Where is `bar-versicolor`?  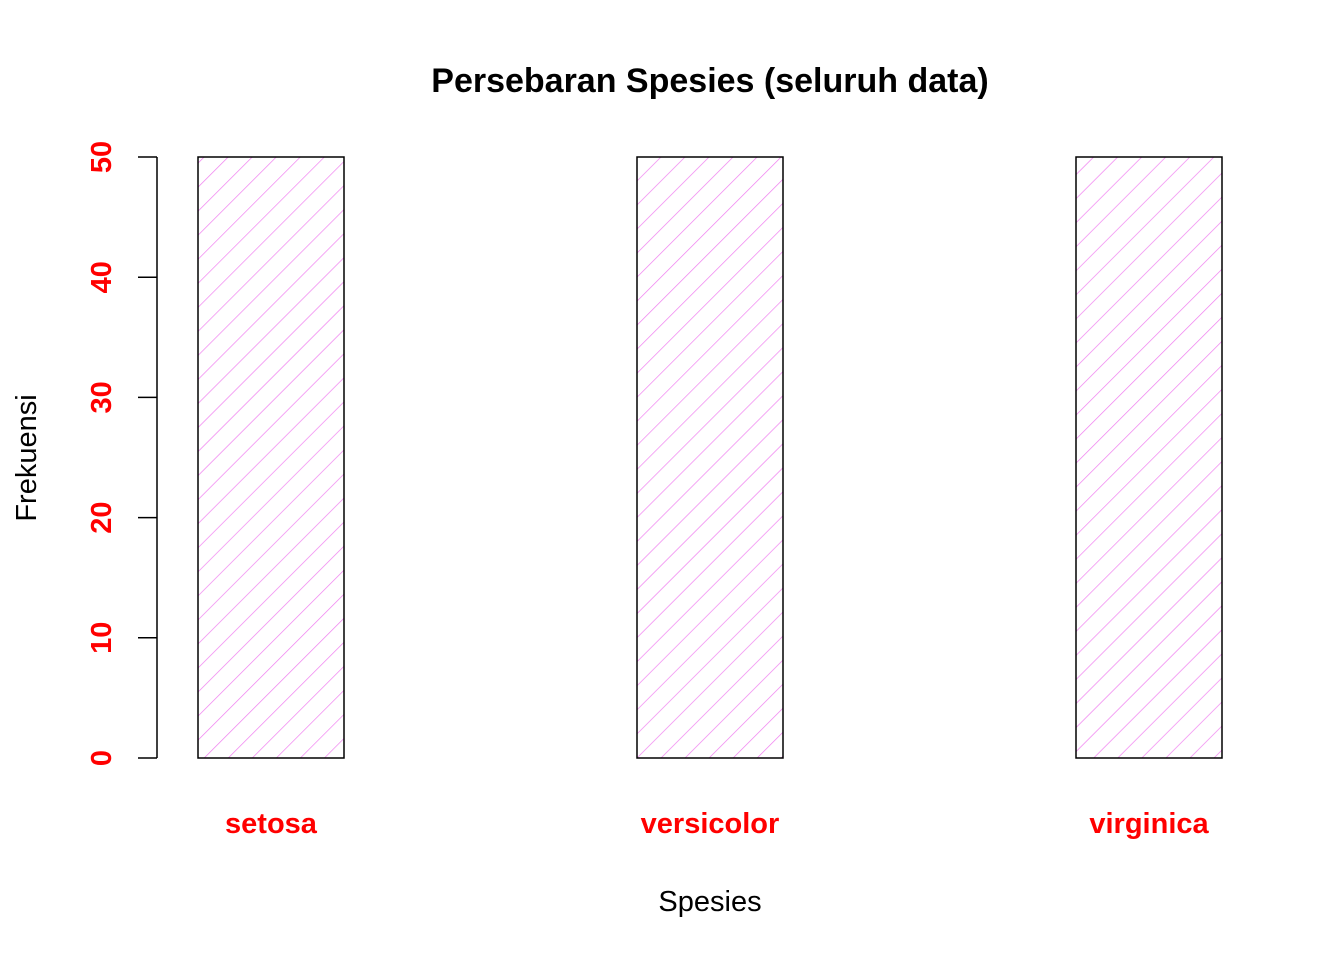
bar-versicolor is located at coordinates (710, 457).